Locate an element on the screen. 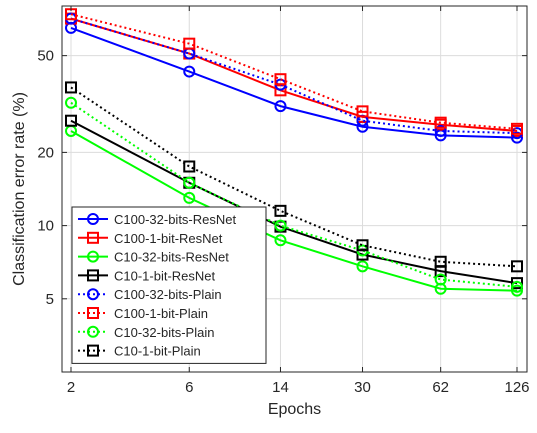 Image resolution: width=537 pixels, height=433 pixels. legend-item: C10-32-bits-ResNet is located at coordinates (153, 257).